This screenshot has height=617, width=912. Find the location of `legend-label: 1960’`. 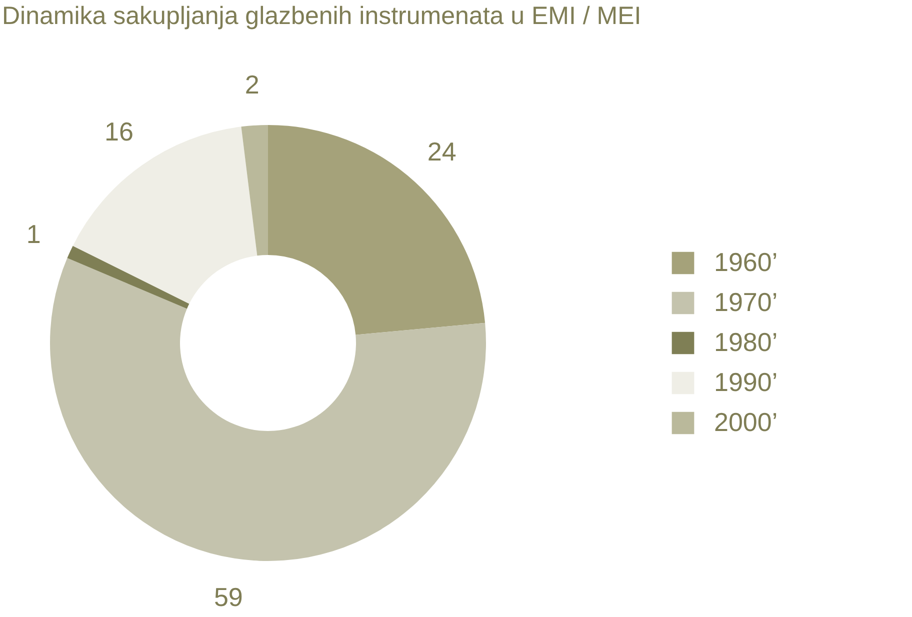

legend-label: 1960’ is located at coordinates (746, 262).